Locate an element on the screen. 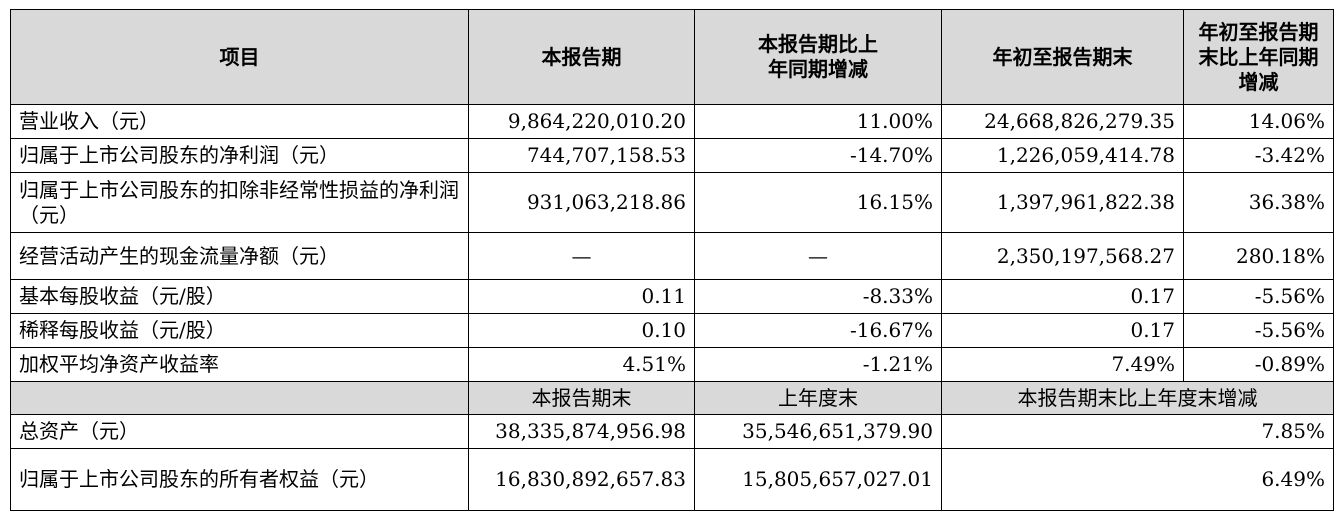  cell-current-period: 4.51% is located at coordinates (581, 364).